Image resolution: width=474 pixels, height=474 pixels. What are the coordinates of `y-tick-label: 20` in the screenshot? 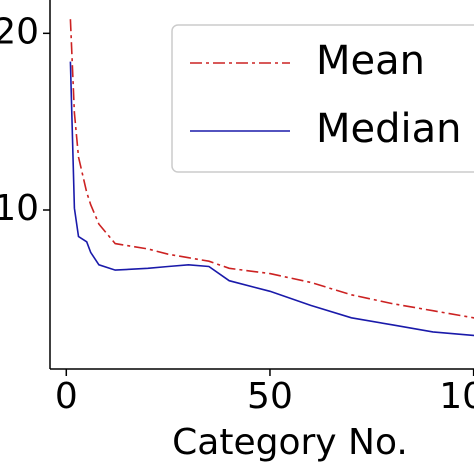 It's located at (19, 31).